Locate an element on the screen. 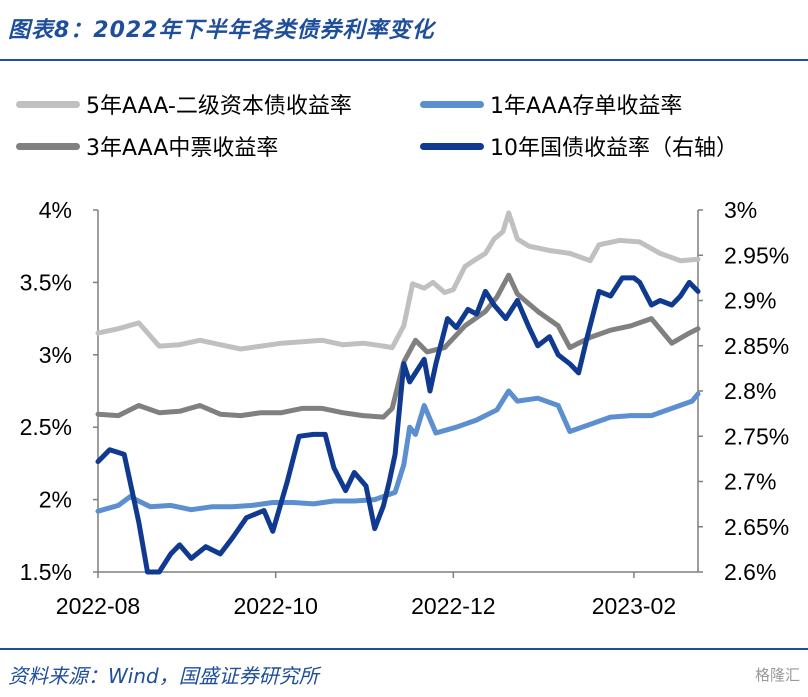 The image size is (808, 697). legend-item-10y: 10年国债收益率（右轴） is located at coordinates (579, 146).